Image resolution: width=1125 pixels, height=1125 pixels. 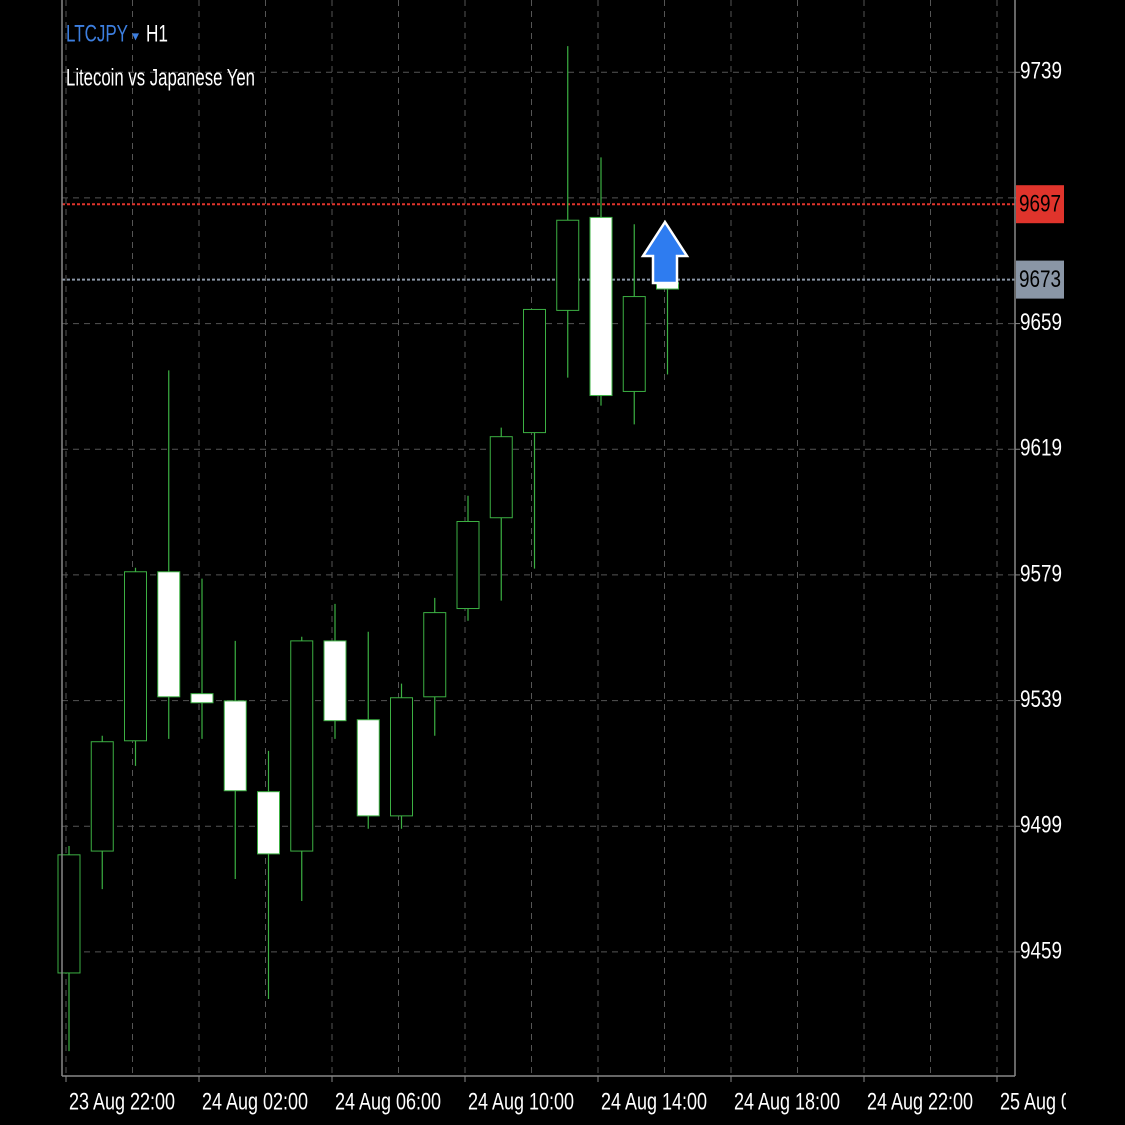 What do you see at coordinates (521, 1101) in the screenshot?
I see `x-tick-label: 24 Aug 10:00` at bounding box center [521, 1101].